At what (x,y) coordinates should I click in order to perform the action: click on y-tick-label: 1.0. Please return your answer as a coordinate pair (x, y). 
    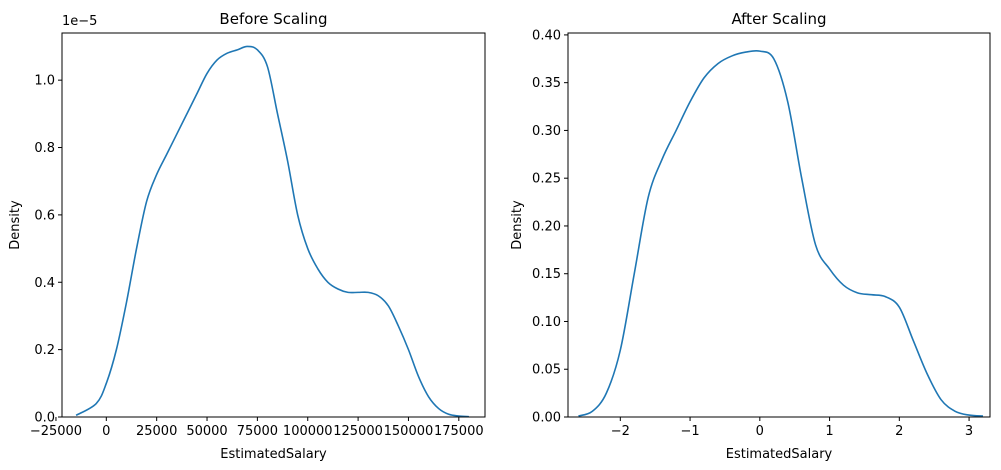
    Looking at the image, I should click on (44, 81).